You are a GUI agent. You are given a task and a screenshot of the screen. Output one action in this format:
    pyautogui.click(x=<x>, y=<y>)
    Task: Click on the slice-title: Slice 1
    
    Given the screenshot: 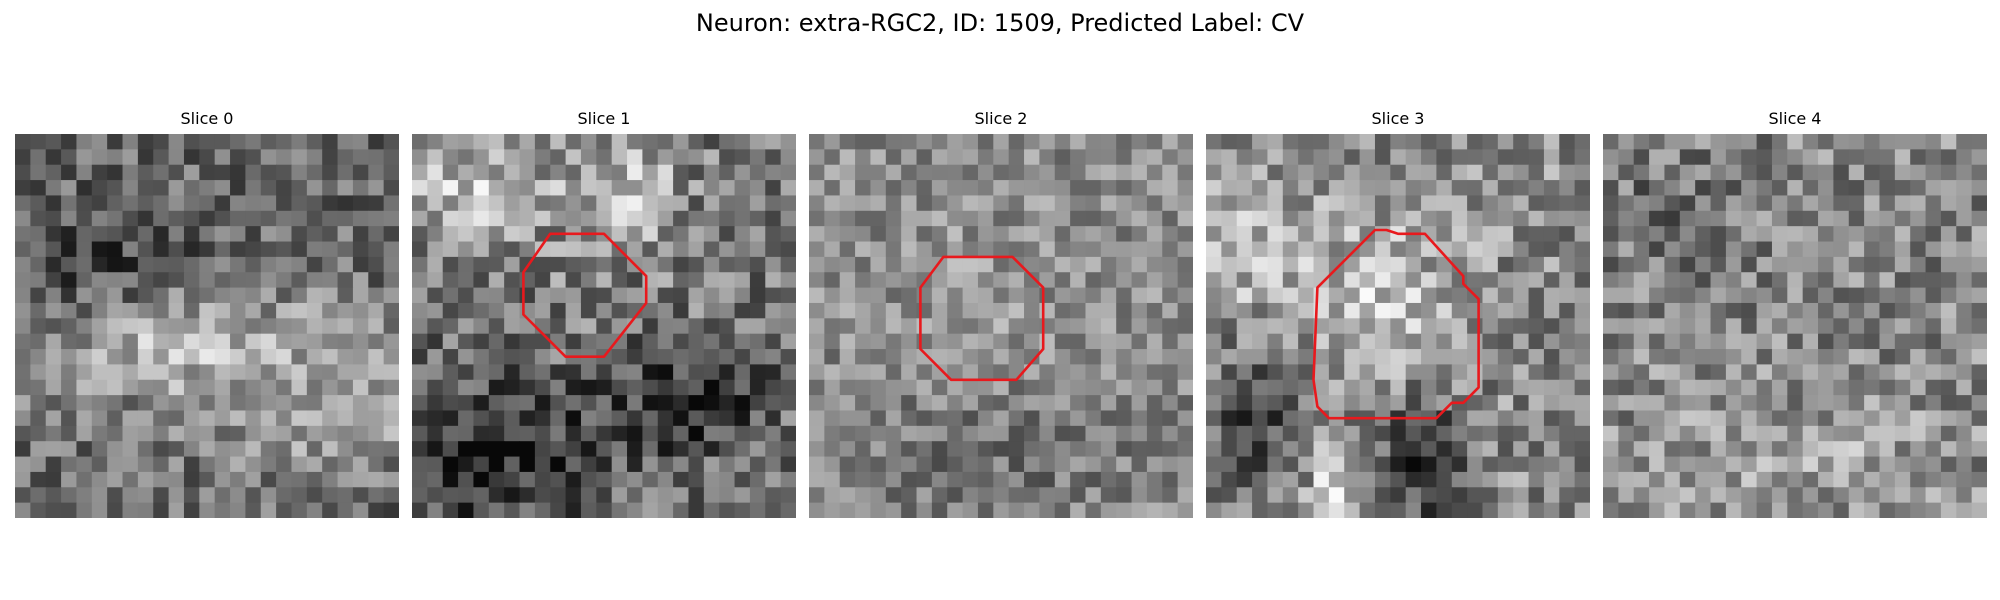 What is the action you would take?
    pyautogui.click(x=604, y=118)
    